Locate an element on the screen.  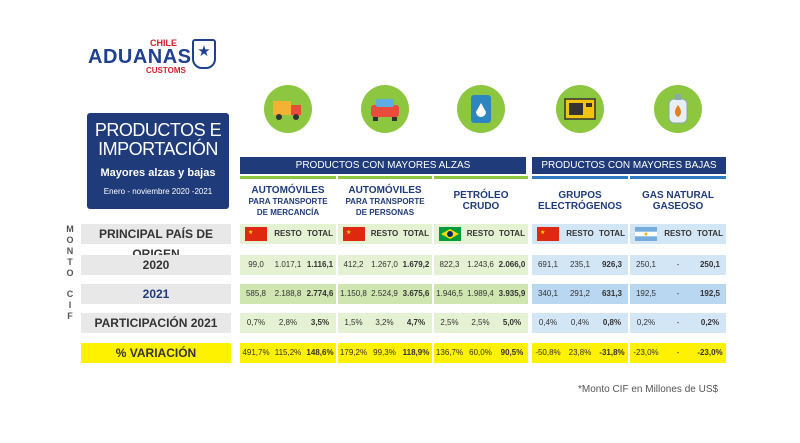
header-alzas: PRODUCTOS CON MAYORES ALZAS is located at coordinates (383, 165).